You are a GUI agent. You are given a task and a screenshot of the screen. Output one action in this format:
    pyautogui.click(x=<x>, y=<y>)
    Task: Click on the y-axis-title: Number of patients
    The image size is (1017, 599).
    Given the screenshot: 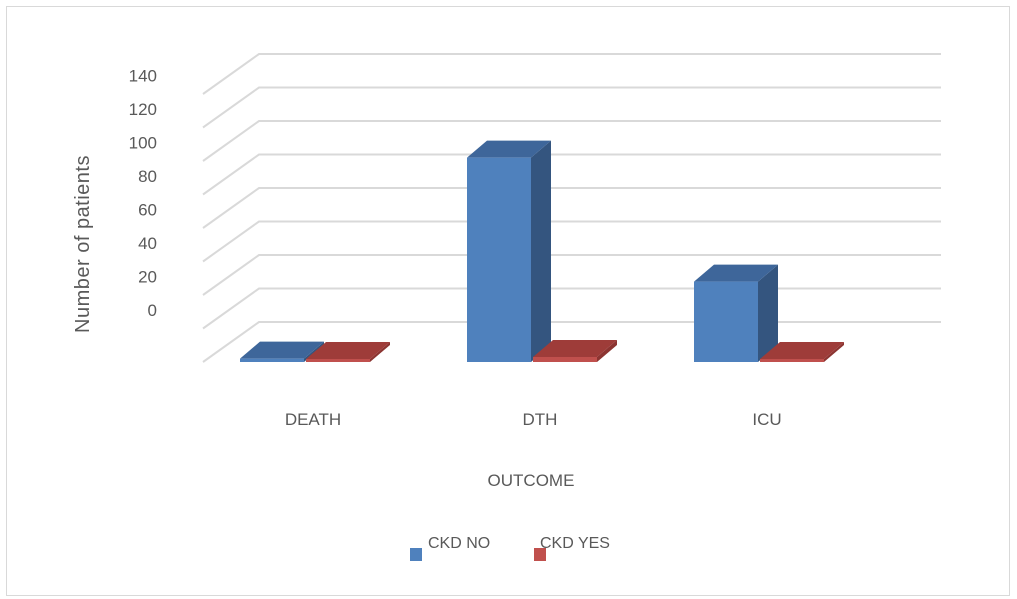 What is the action you would take?
    pyautogui.click(x=83, y=244)
    